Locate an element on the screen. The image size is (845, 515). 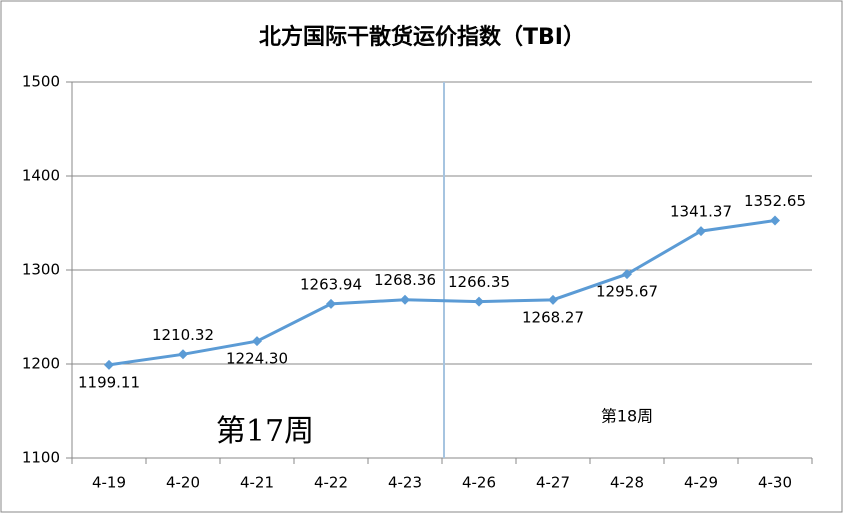
annotation: 第18周 is located at coordinates (627, 416).